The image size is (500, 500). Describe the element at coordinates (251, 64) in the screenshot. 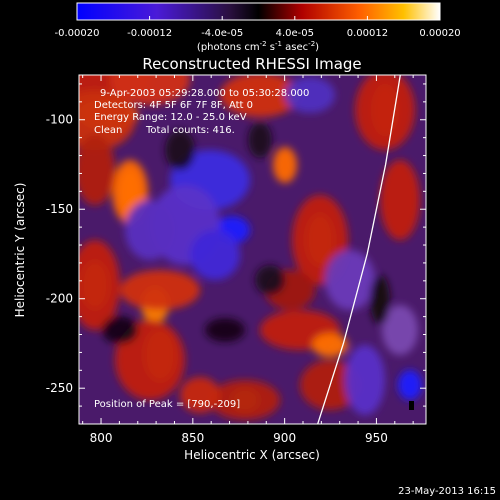

I see `chart-title: Reconstructed RHESSI Image` at that location.